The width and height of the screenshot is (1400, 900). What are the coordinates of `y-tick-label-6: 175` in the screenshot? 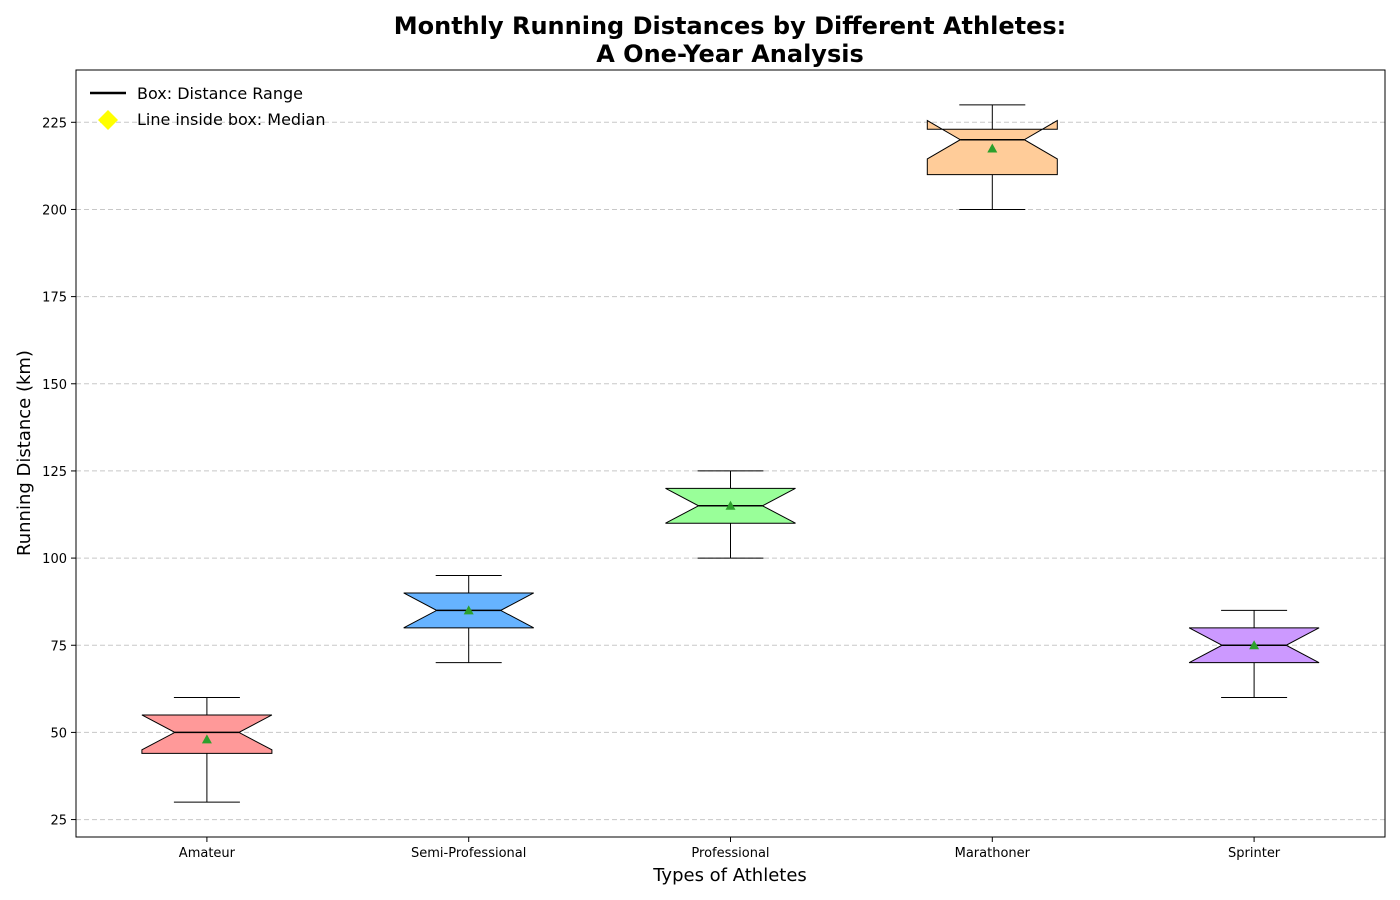 It's located at (54, 298).